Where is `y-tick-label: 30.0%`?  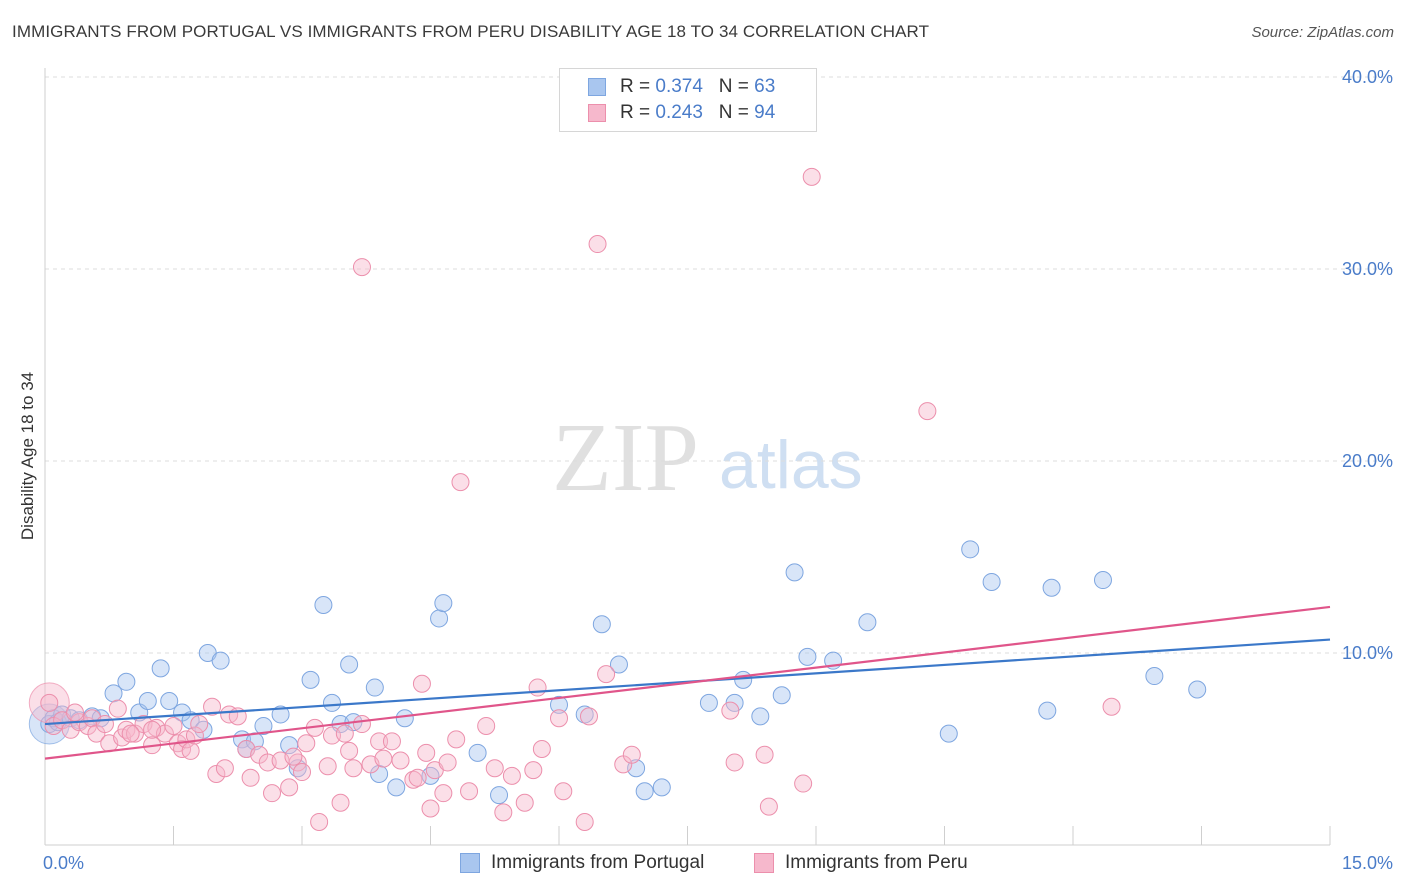 y-tick-label: 30.0% is located at coordinates (1367, 269).